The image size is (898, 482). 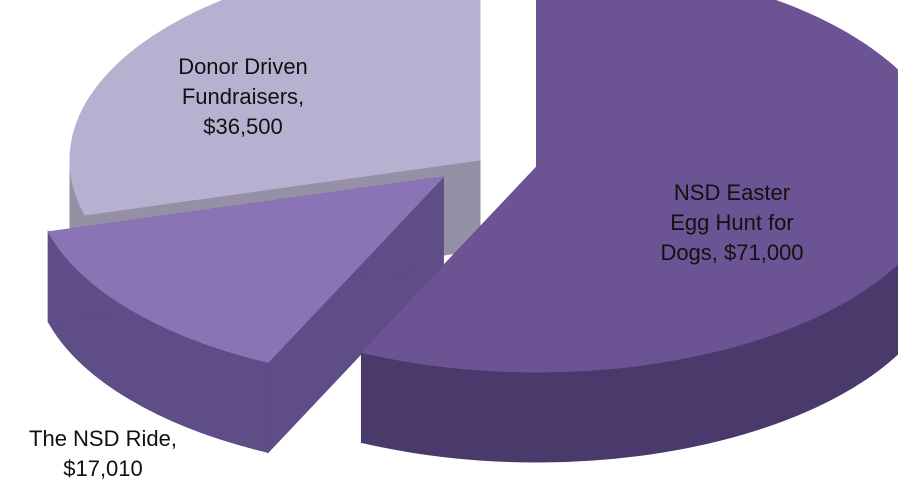 What do you see at coordinates (103, 453) in the screenshot?
I see `slice-label-nsd-ride: The NSD Ride, $17,010` at bounding box center [103, 453].